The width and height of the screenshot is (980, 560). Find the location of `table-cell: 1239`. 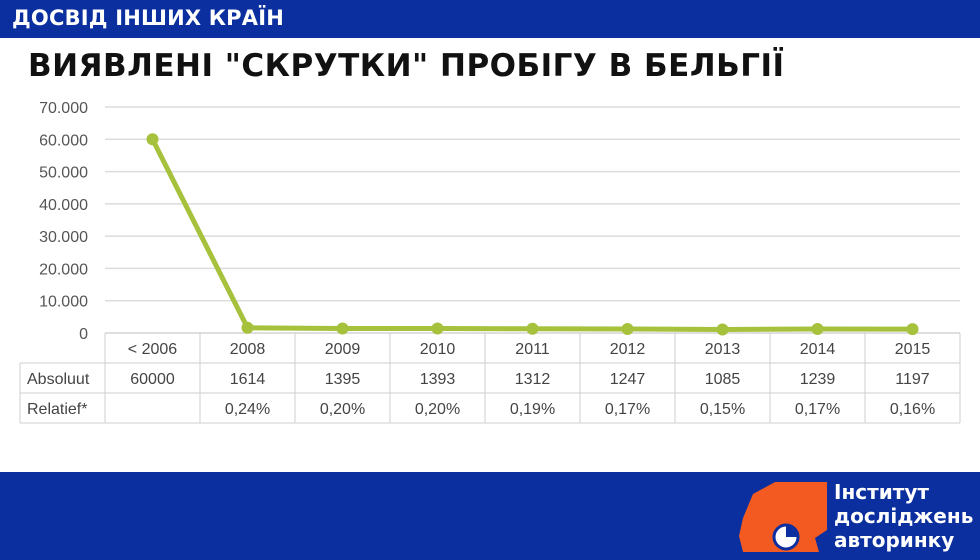

table-cell: 1239 is located at coordinates (818, 379).